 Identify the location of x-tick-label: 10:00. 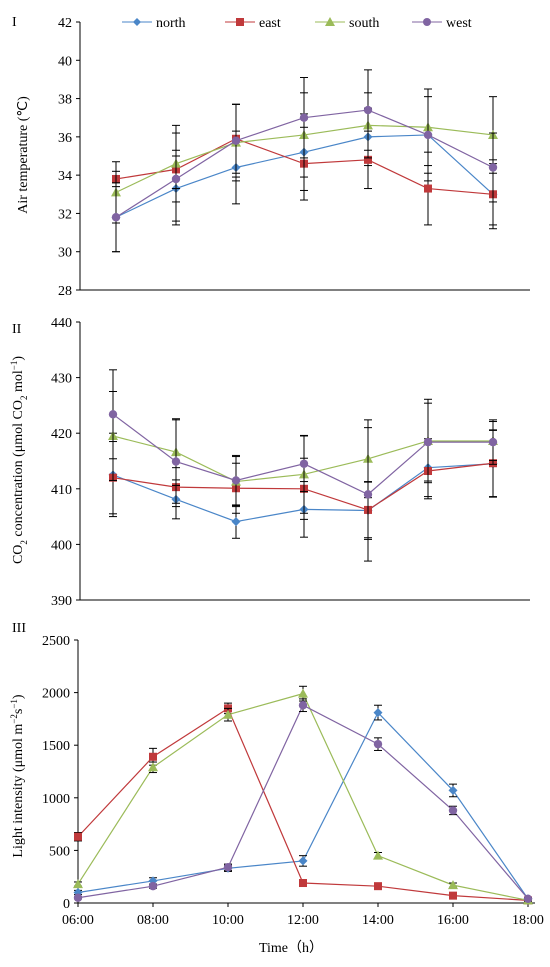
(228, 920).